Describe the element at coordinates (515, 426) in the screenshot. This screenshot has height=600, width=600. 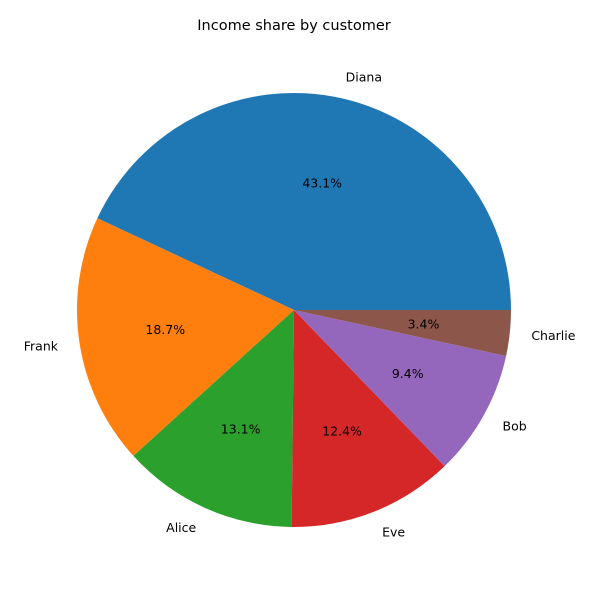
I see `pie-category-label-bob: Bob` at that location.